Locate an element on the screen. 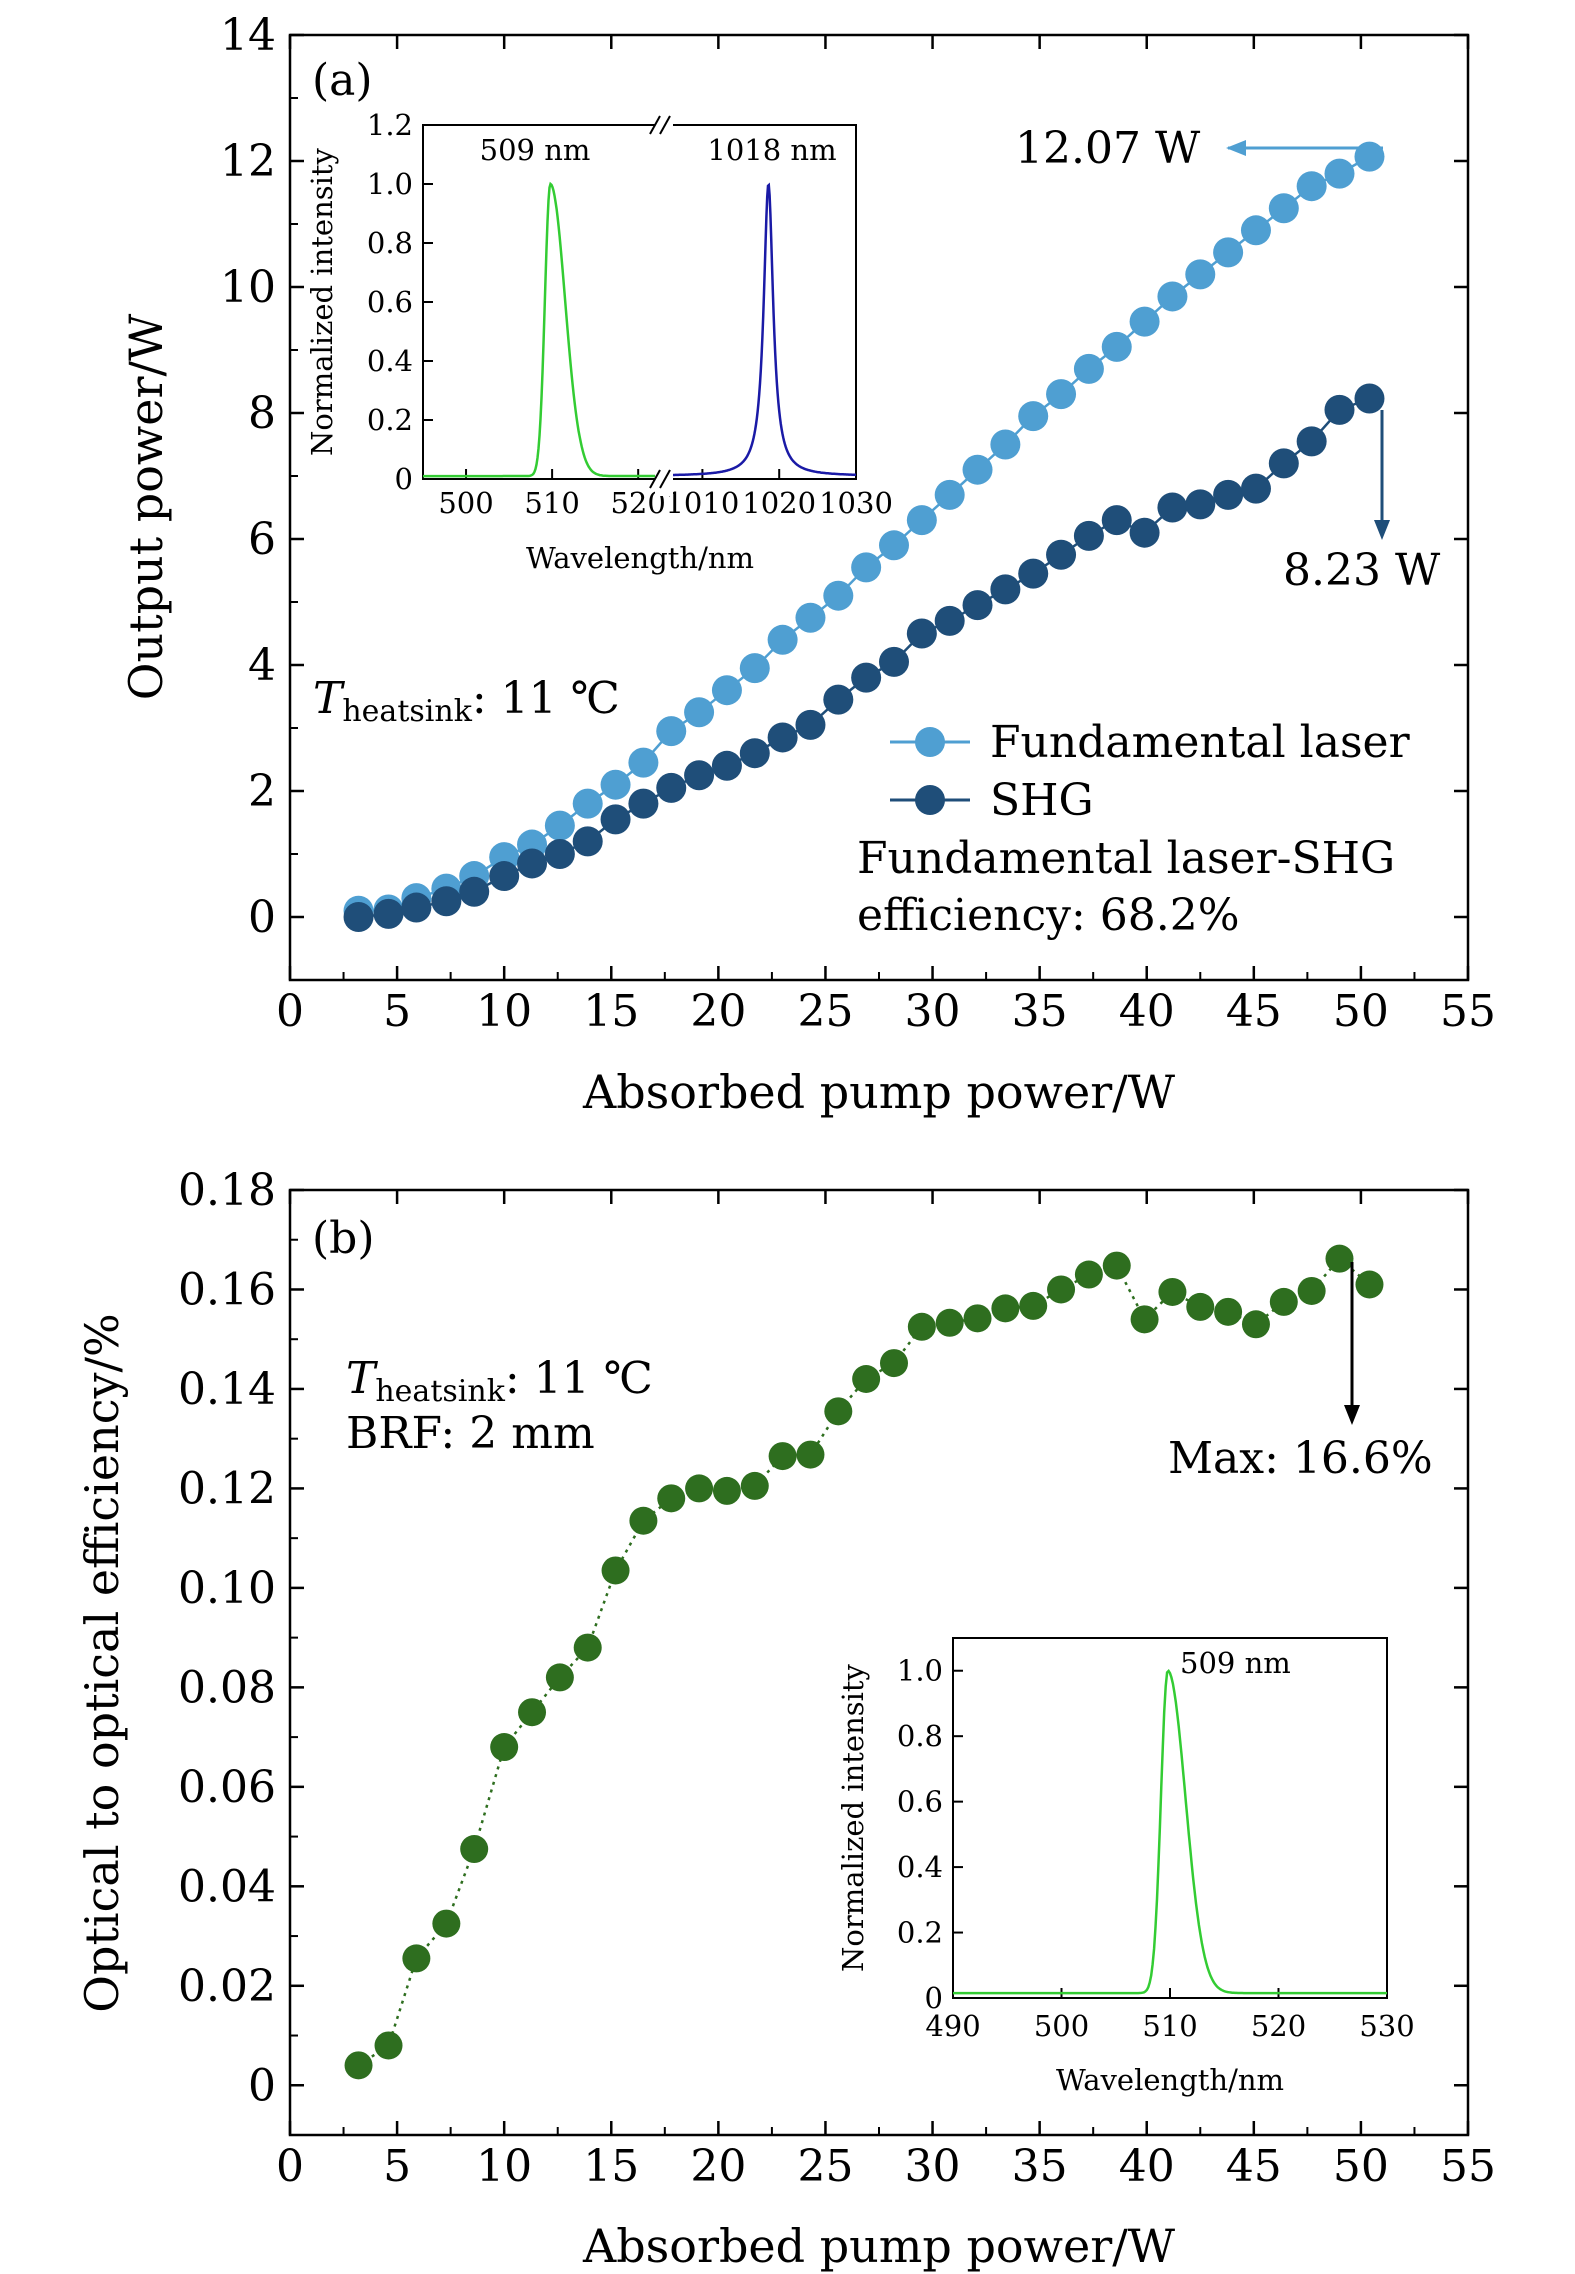 This screenshot has height=2274, width=1575. inset-b-x-tick-label: 530 is located at coordinates (1386, 2026).